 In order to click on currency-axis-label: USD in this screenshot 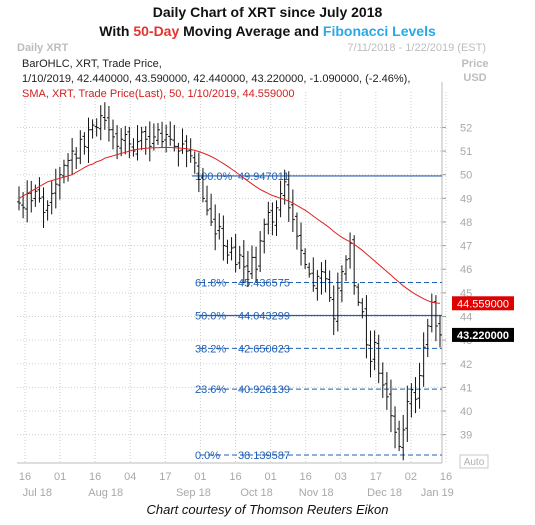, I will do `click(474, 78)`.